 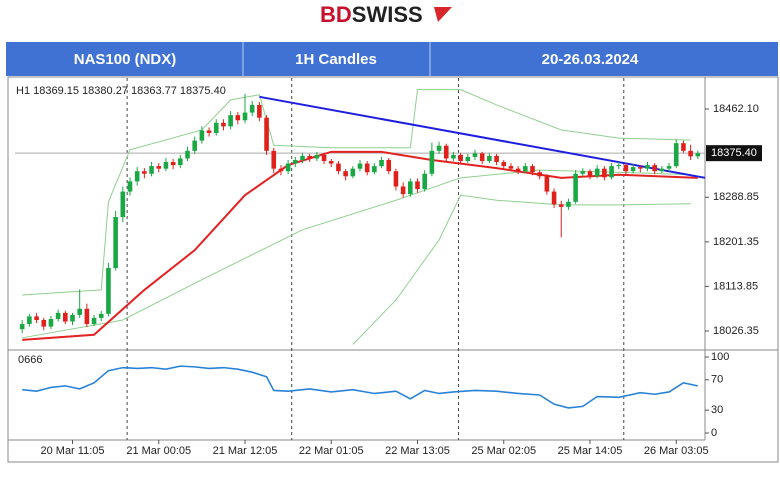 I want to click on header-cell: NAS100 (NDX), so click(x=125, y=59).